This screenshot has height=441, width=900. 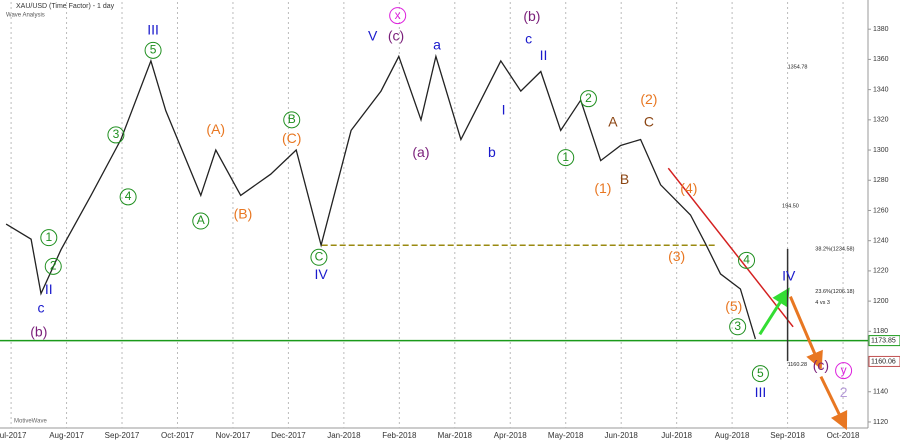 I want to click on x-tick-label: Aug-2018, so click(x=732, y=435).